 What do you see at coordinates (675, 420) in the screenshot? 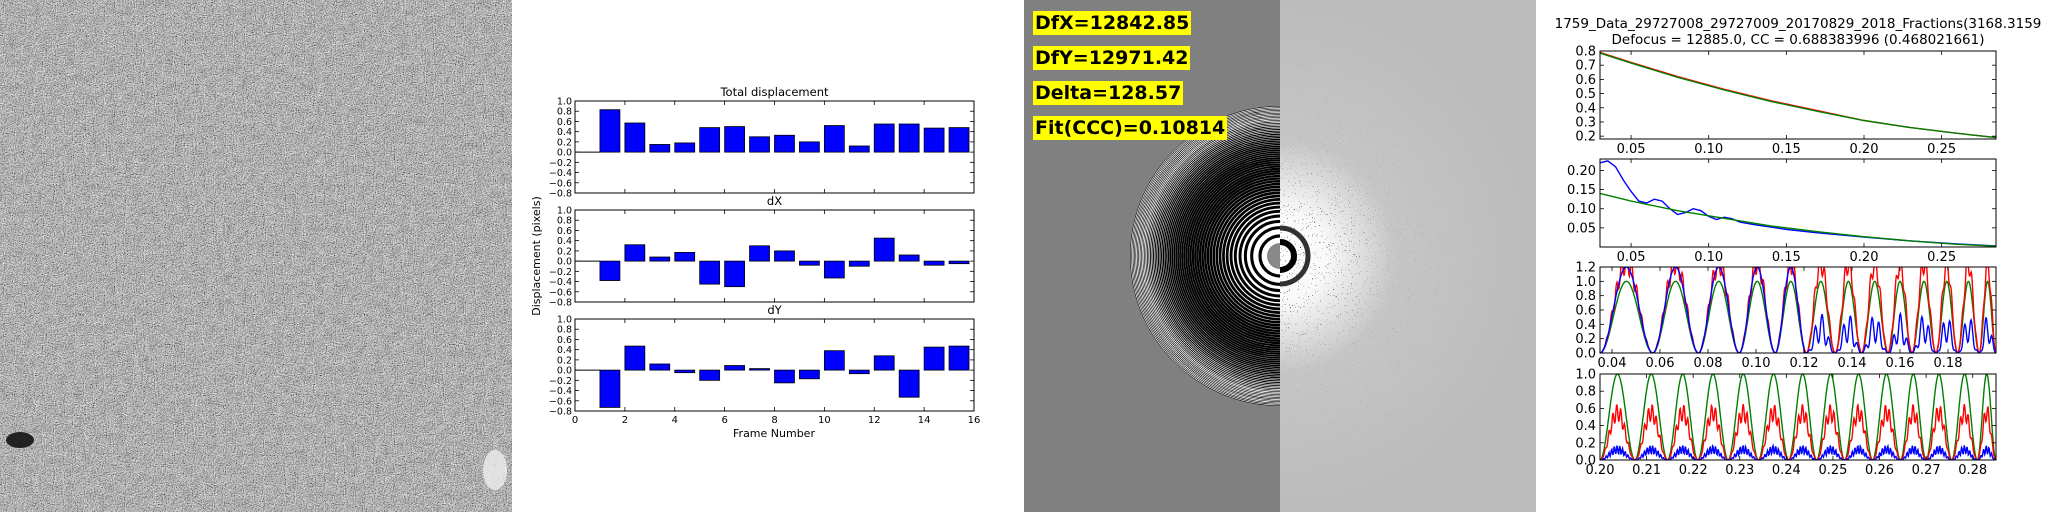
I see `x-tick-label: 4` at bounding box center [675, 420].